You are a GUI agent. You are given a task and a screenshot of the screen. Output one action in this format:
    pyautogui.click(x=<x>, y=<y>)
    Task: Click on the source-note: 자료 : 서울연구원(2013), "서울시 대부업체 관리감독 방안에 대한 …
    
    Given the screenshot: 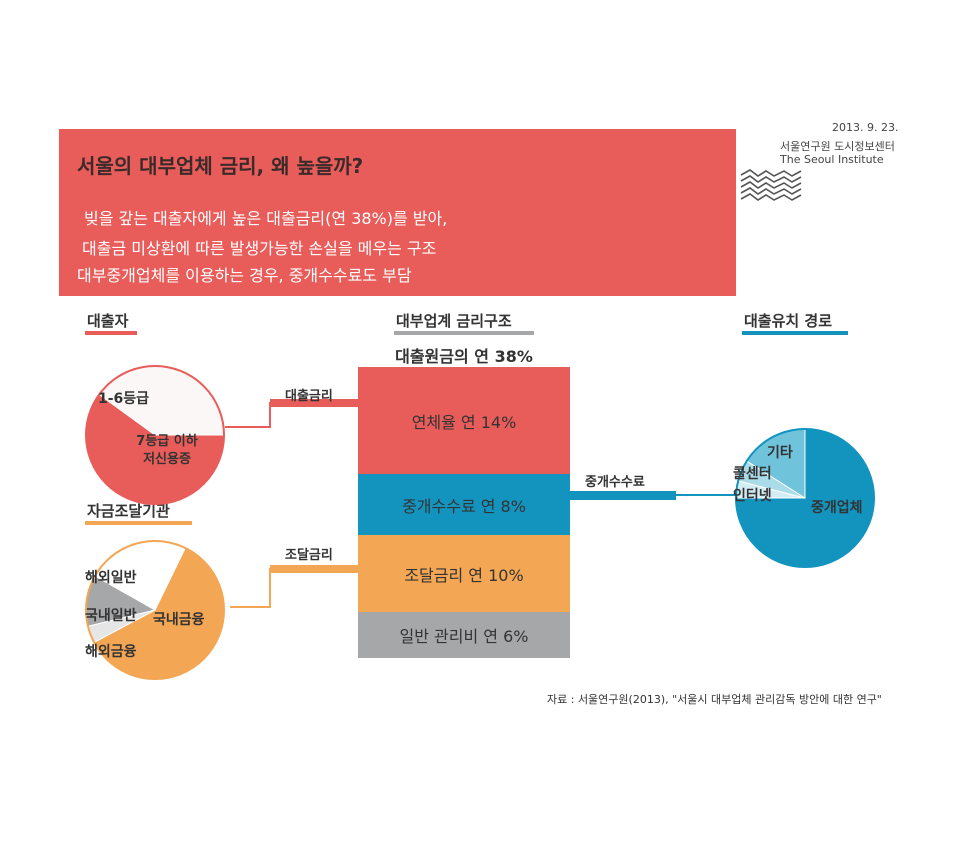 What is the action you would take?
    pyautogui.click(x=714, y=699)
    